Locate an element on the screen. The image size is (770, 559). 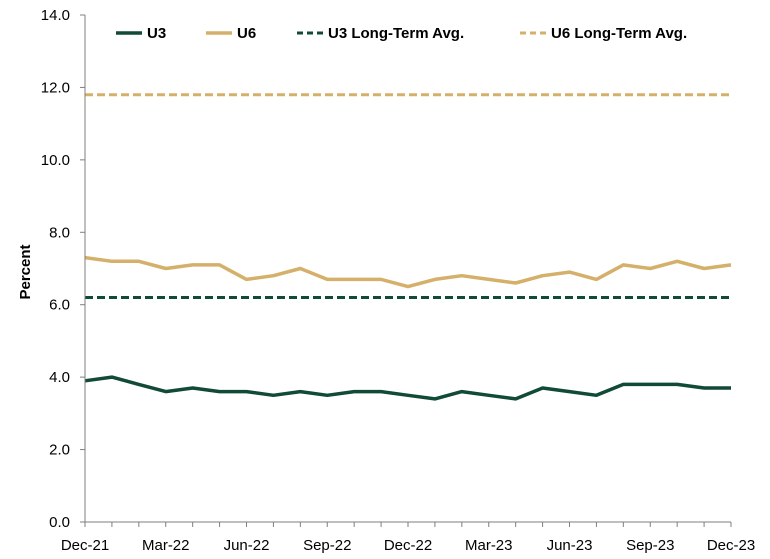
y-tick-label: 10.0 is located at coordinates (55, 160).